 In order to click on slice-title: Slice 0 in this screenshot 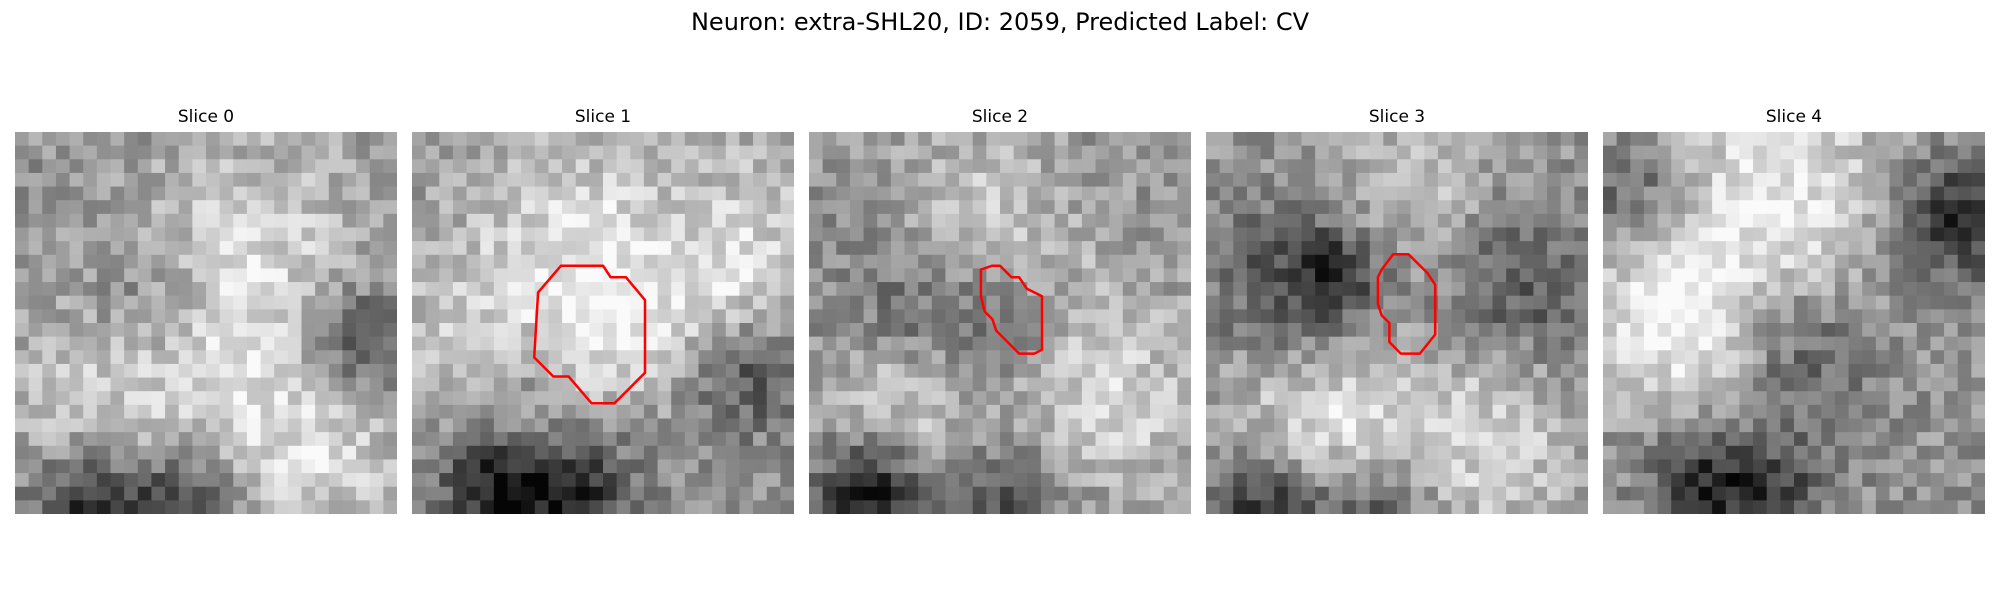, I will do `click(206, 117)`.